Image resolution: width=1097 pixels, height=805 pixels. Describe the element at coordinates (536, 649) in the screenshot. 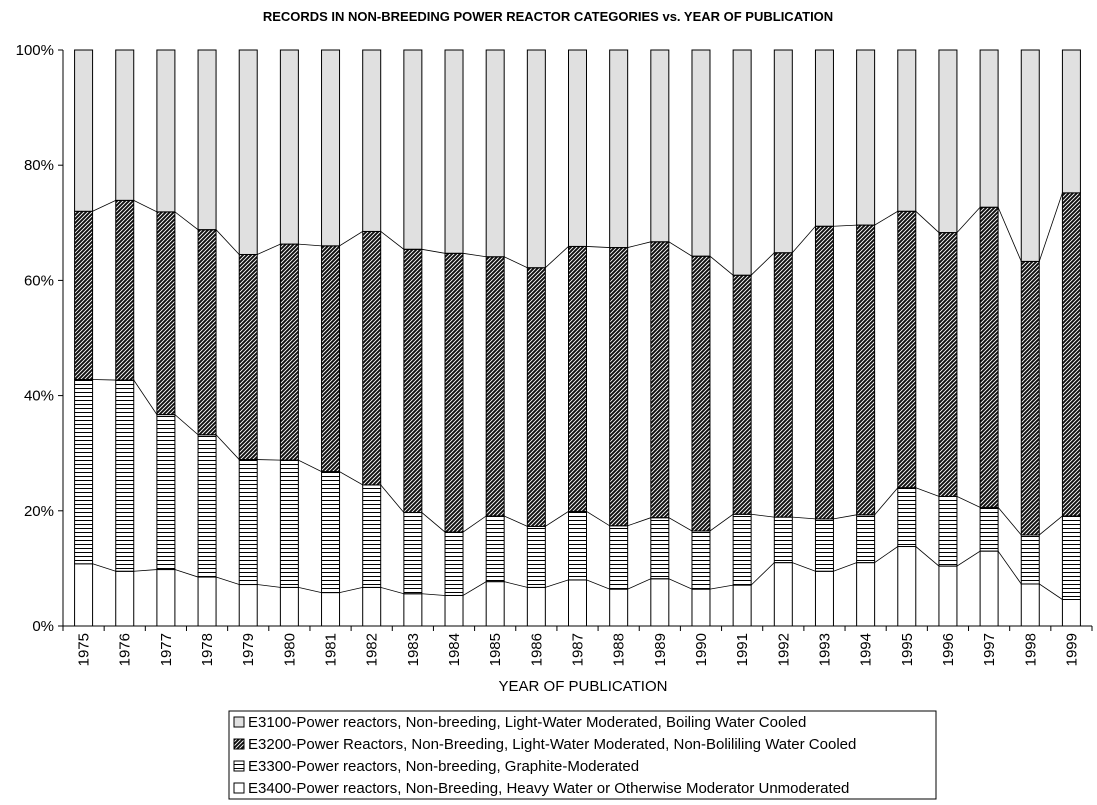

I see `x-tick-label: 1986` at that location.